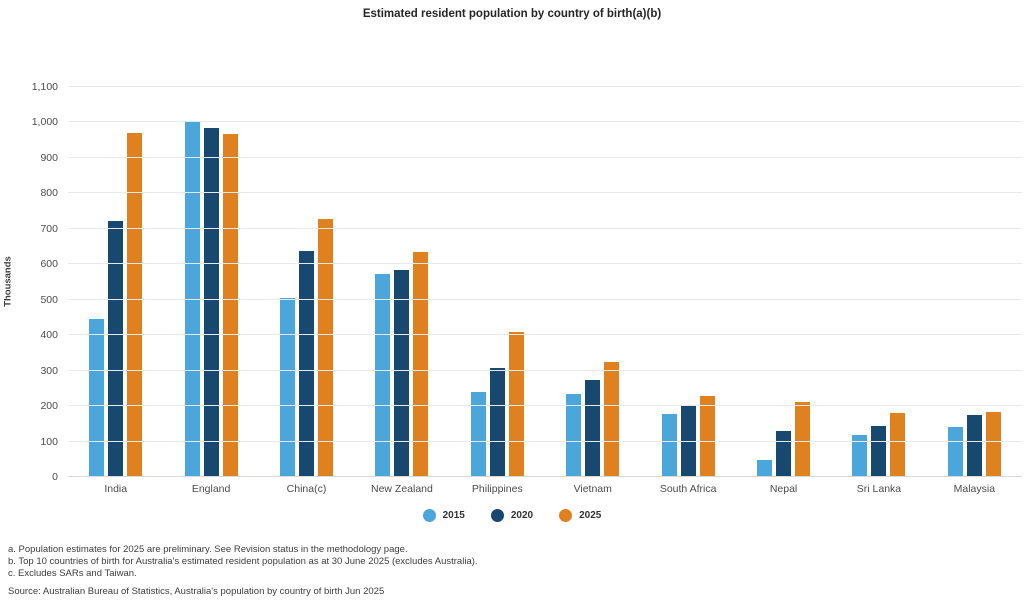 The image size is (1024, 614). I want to click on y-tick-label: 100, so click(49, 441).